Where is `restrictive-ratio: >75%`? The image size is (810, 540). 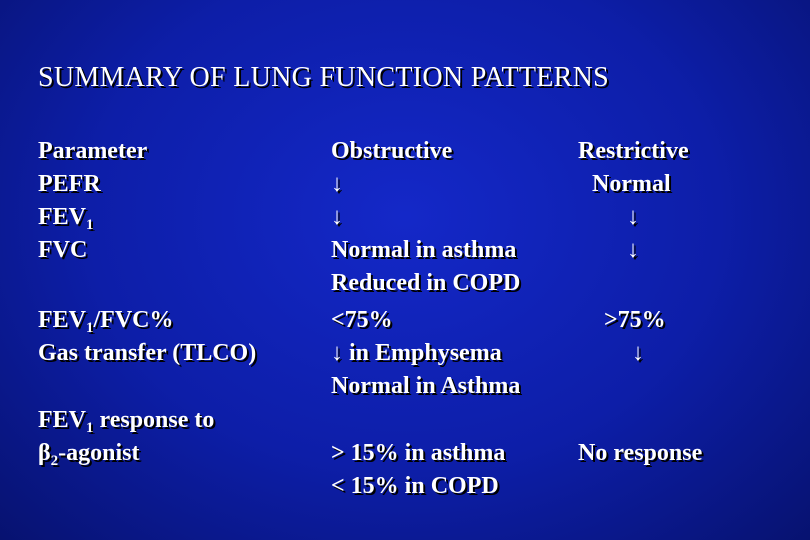
restrictive-ratio: >75% is located at coordinates (635, 320).